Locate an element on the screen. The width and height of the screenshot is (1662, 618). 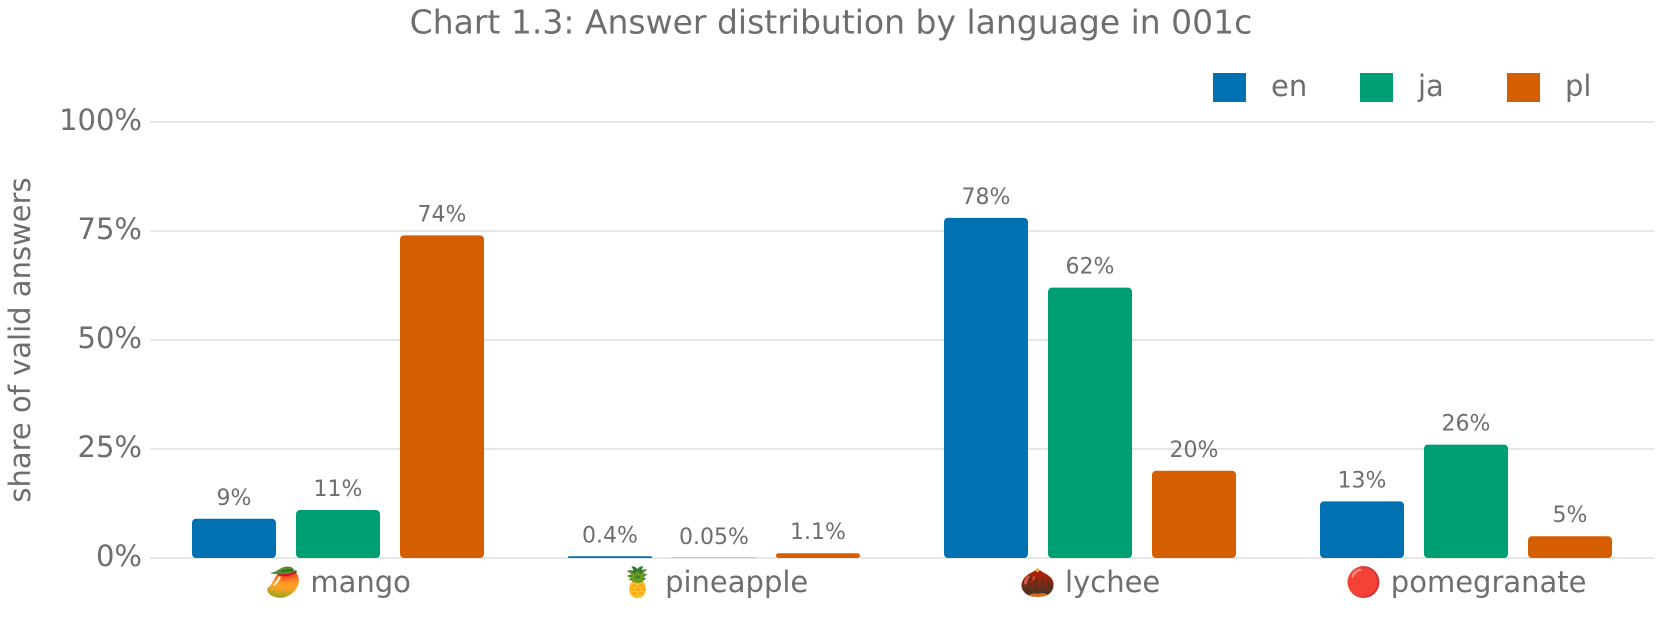
value-label: 1.1% is located at coordinates (818, 532).